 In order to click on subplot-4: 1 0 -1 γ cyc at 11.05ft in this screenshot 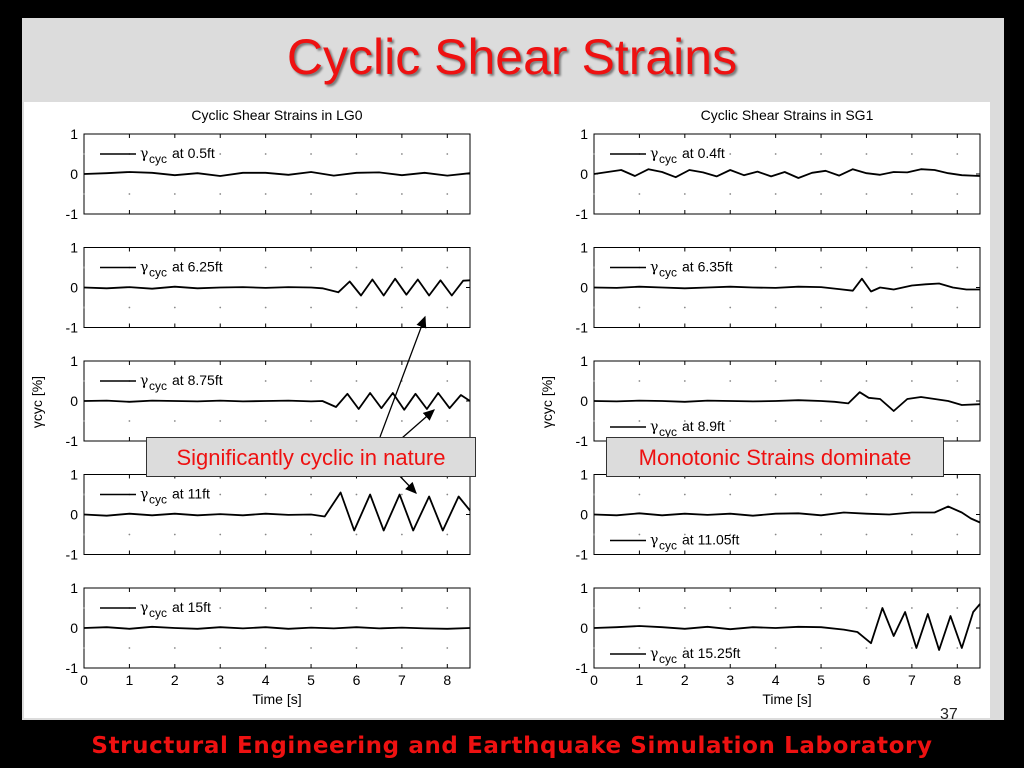, I will do `click(778, 515)`.